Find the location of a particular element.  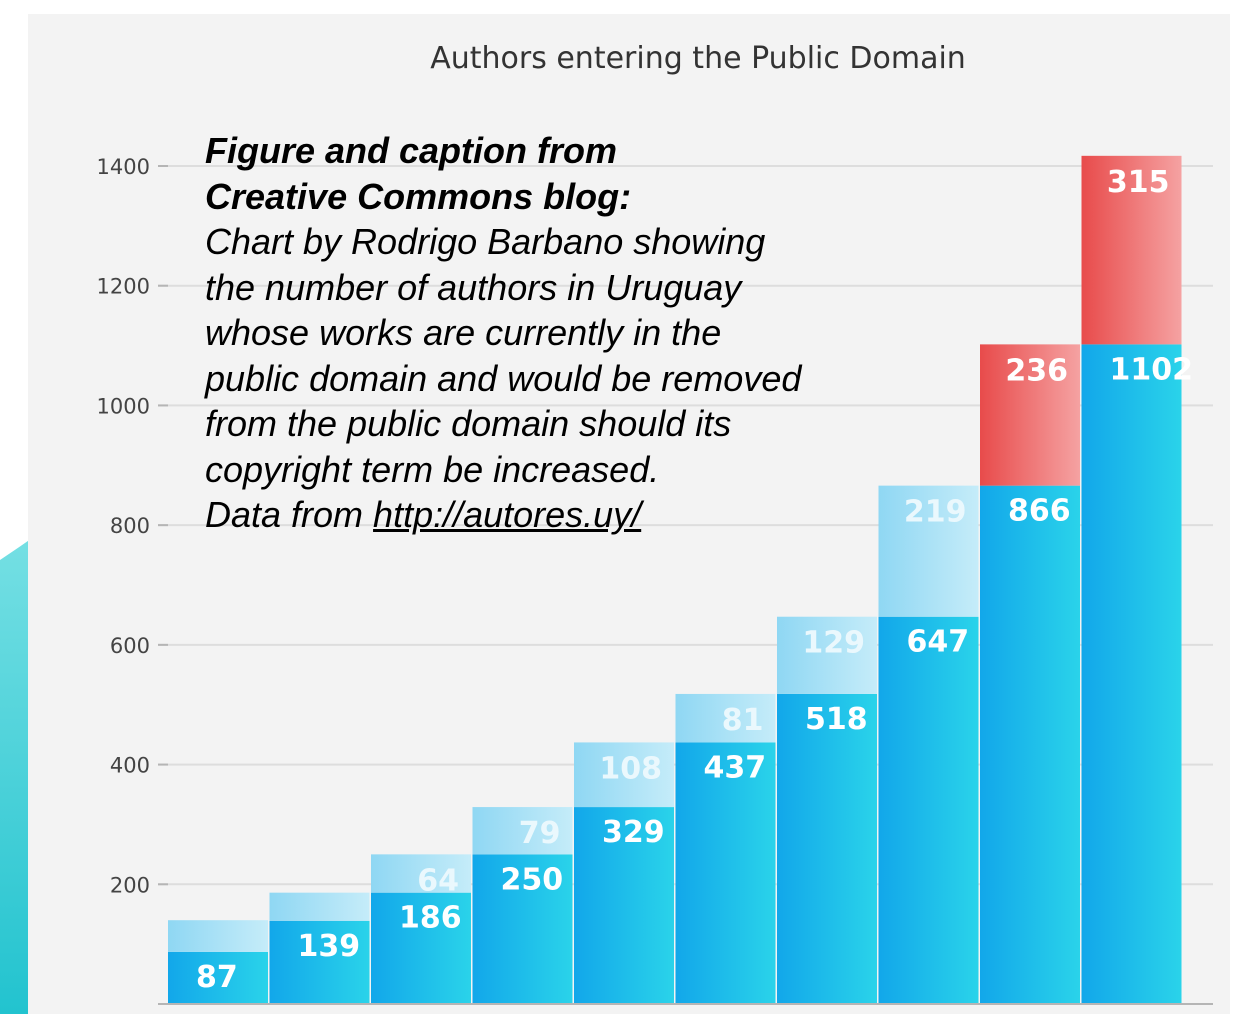

caption-line-4: public domain and would be removed is located at coordinates (503, 378).